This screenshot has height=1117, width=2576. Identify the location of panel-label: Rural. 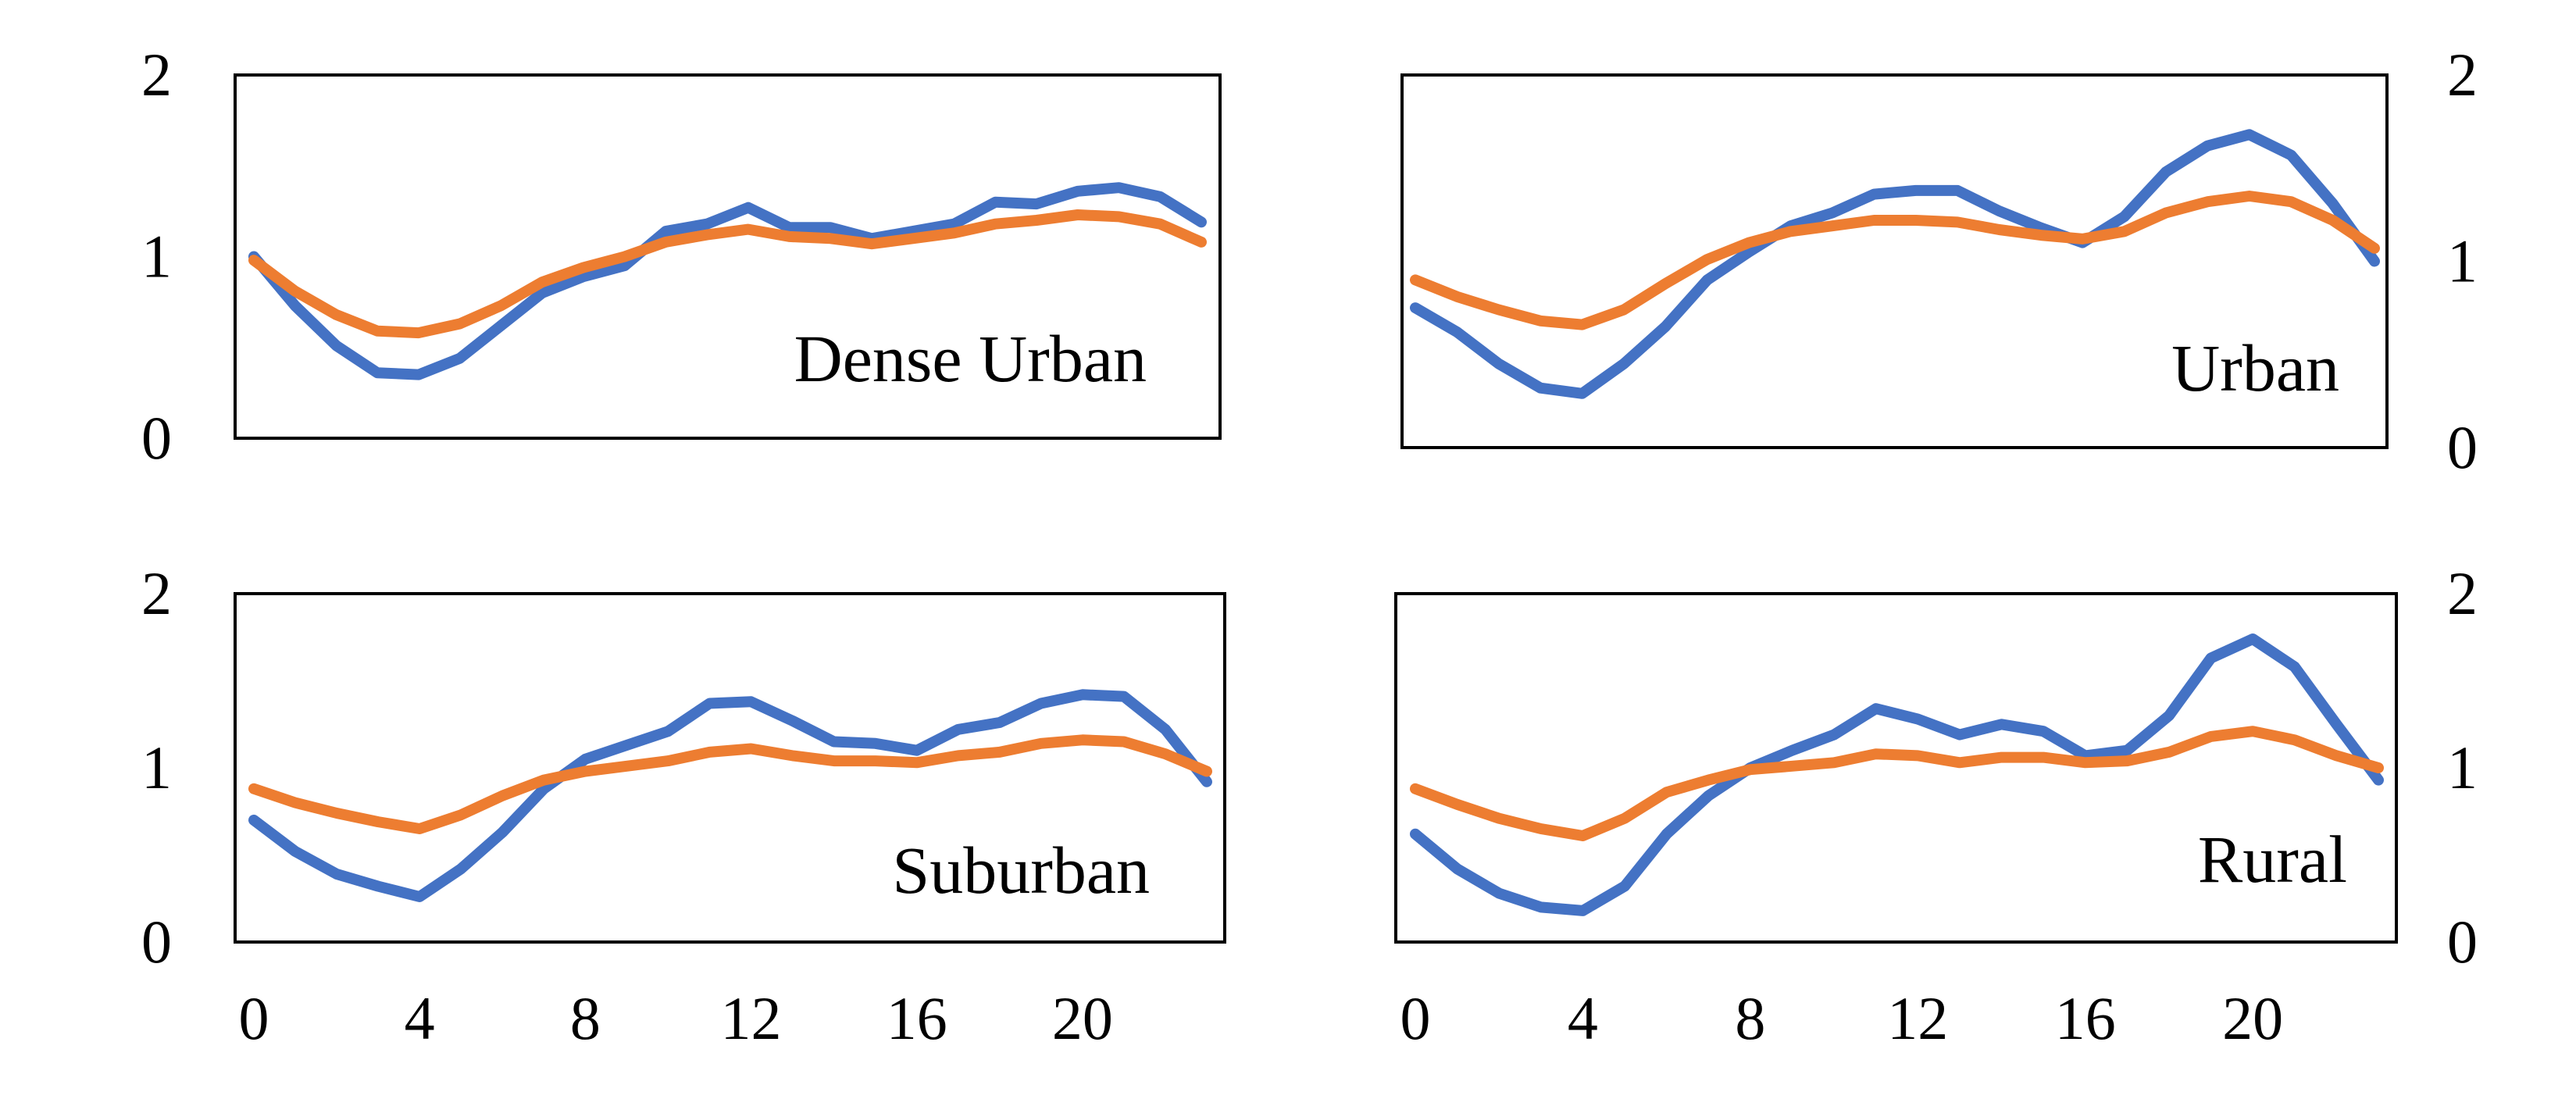
(2272, 859).